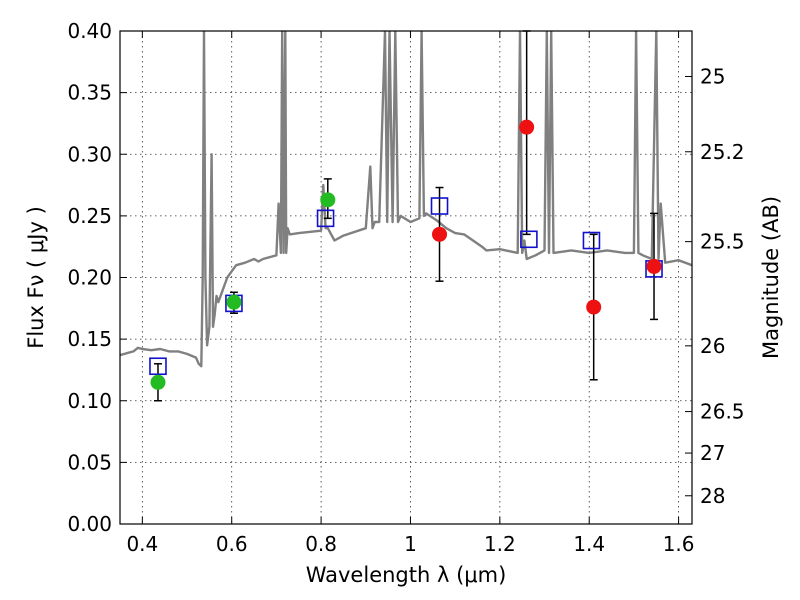 This screenshot has width=800, height=600. I want to click on x-tick-label: 1, so click(410, 544).